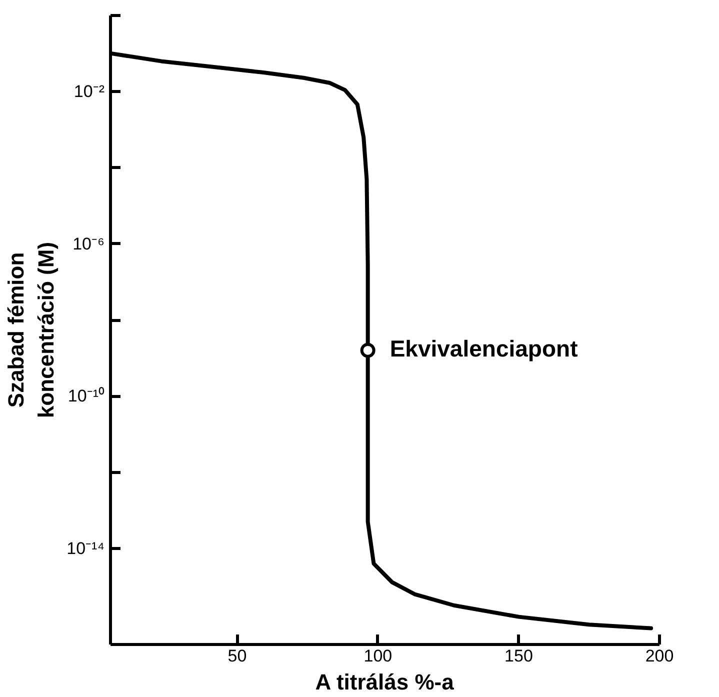 The image size is (719, 697). I want to click on annotation: Ekvivalenciapont, so click(484, 348).